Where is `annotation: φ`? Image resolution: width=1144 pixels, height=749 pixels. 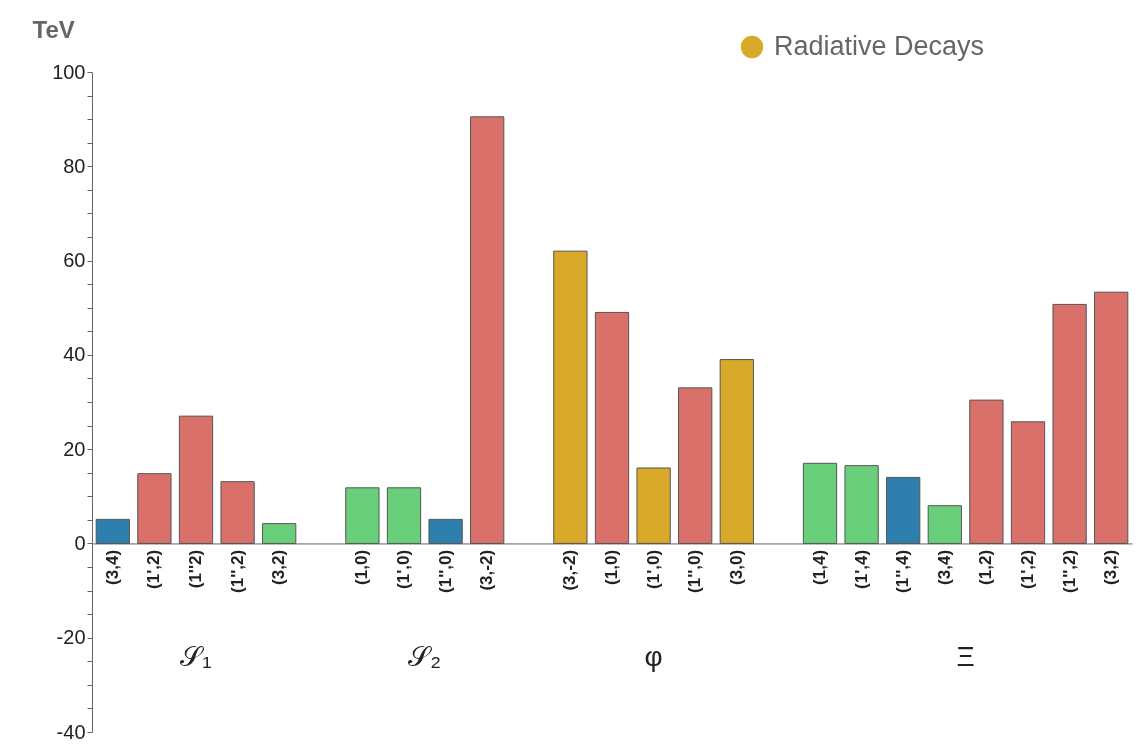
annotation: φ is located at coordinates (653, 657).